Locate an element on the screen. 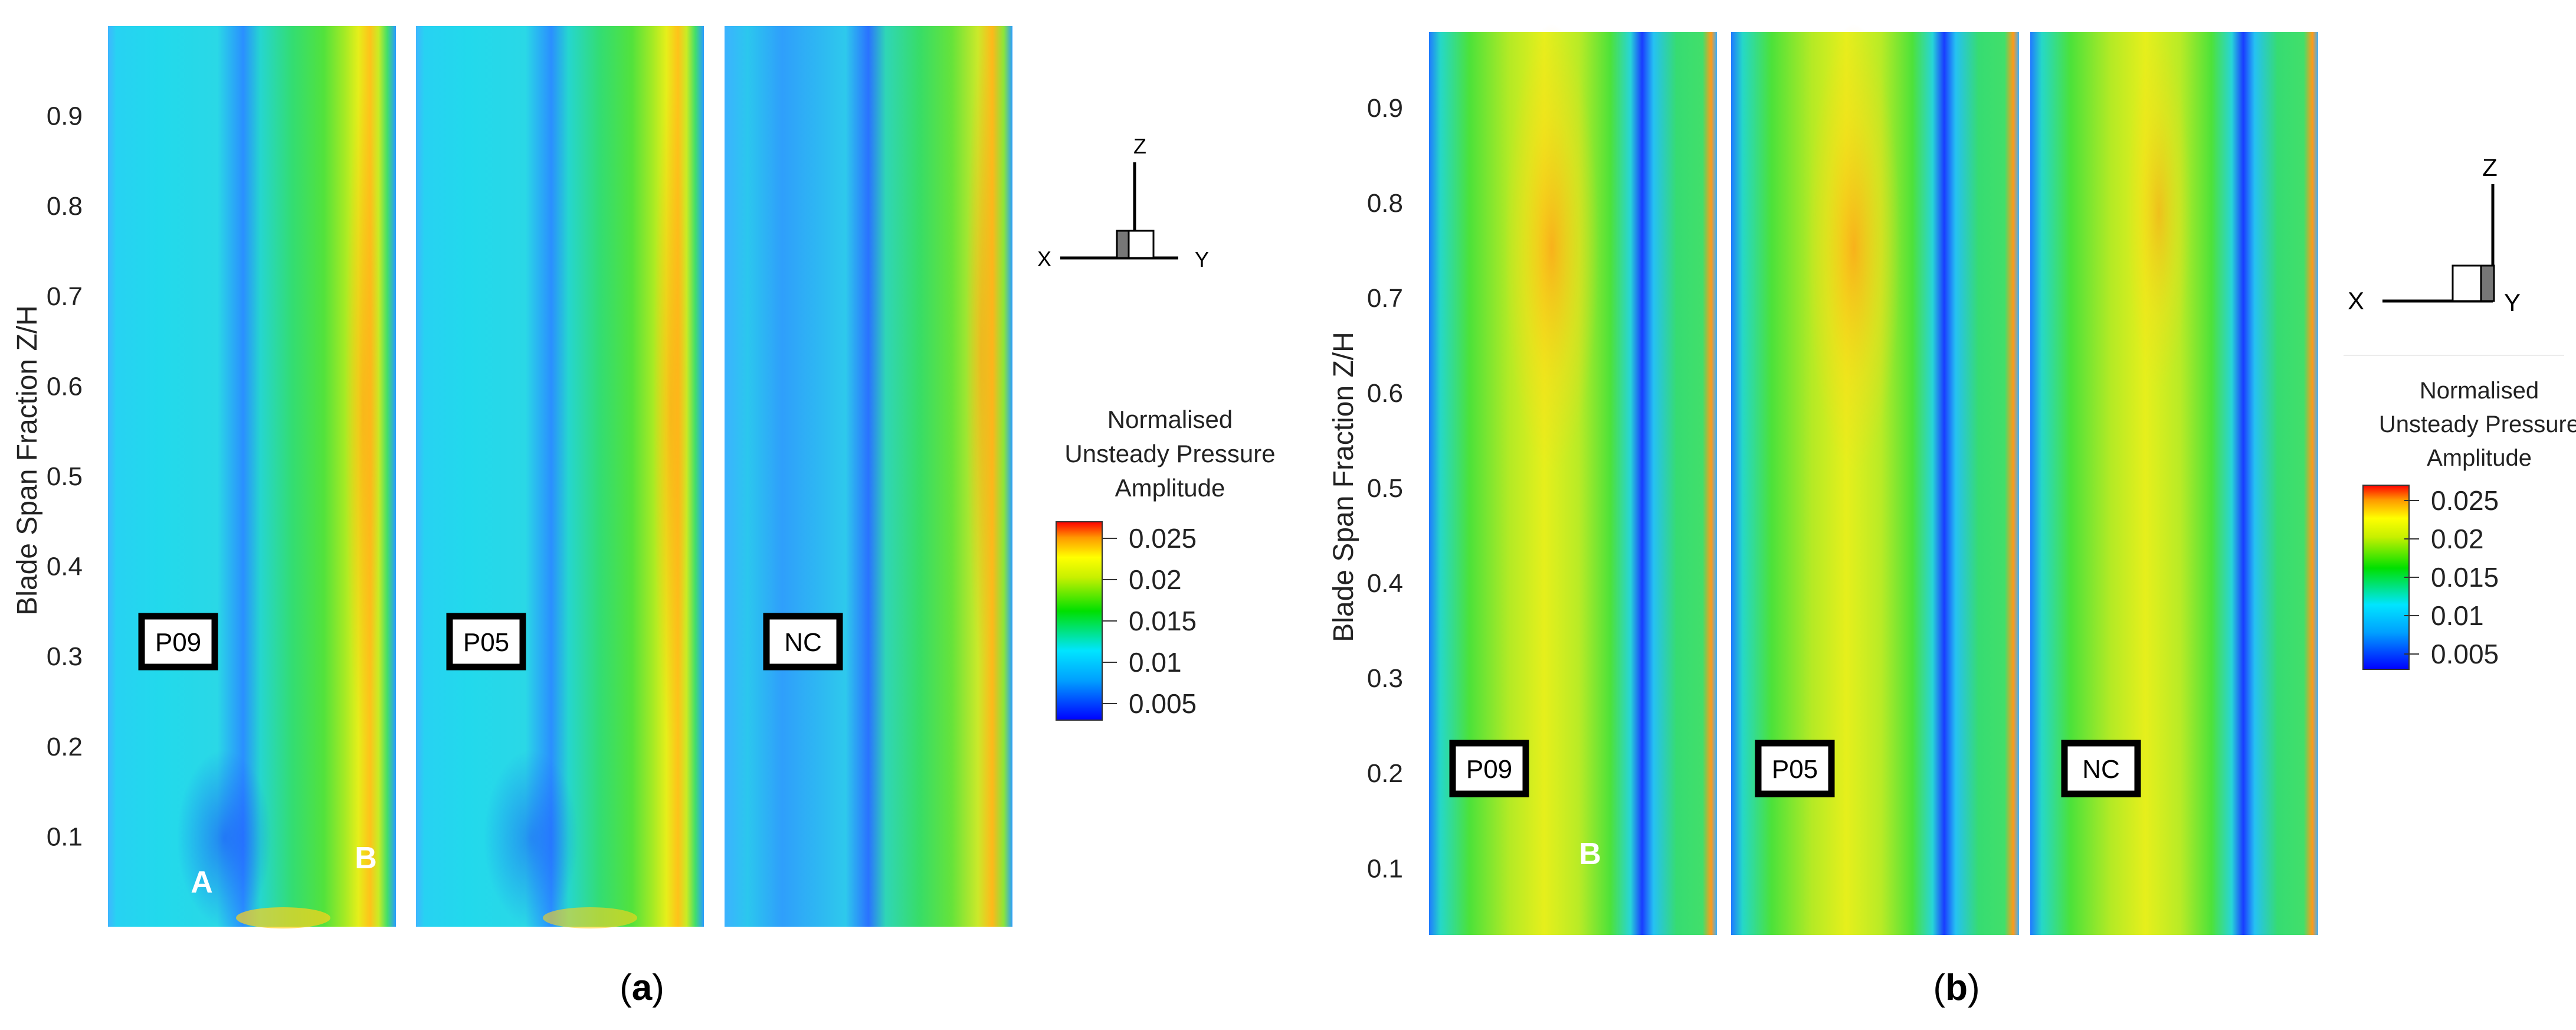  annotation-a: A is located at coordinates (202, 882).